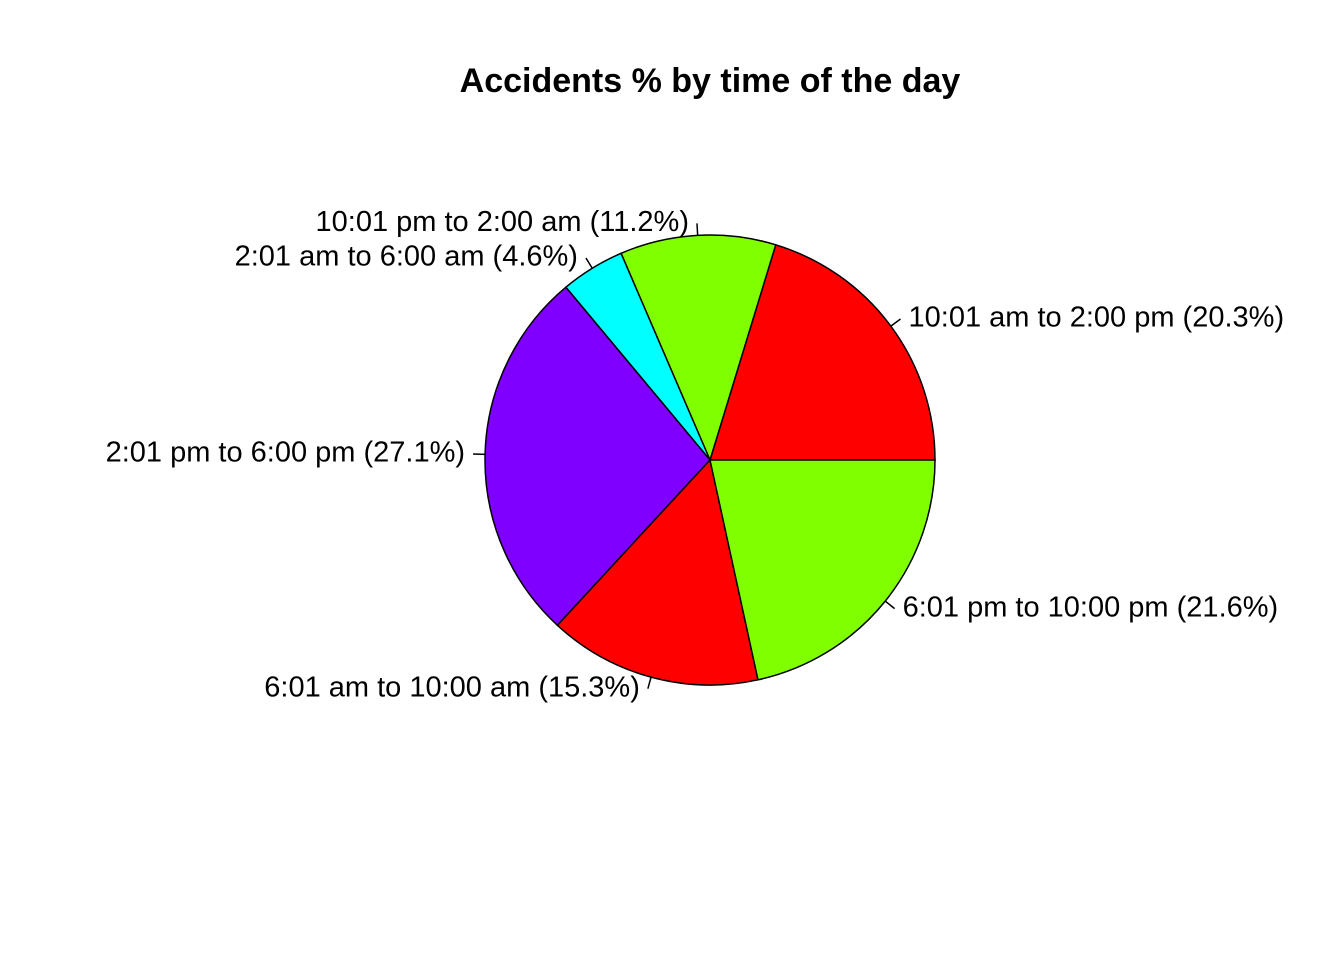  What do you see at coordinates (452, 687) in the screenshot?
I see `slice-label: 6:01 am to 10:00 am (15.3%)` at bounding box center [452, 687].